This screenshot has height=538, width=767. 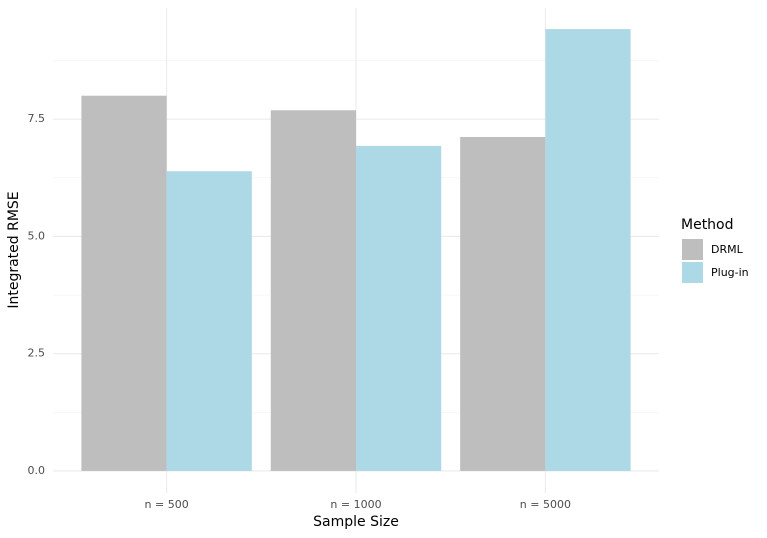 What do you see at coordinates (356, 522) in the screenshot?
I see `x-axis-title: Sample Size` at bounding box center [356, 522].